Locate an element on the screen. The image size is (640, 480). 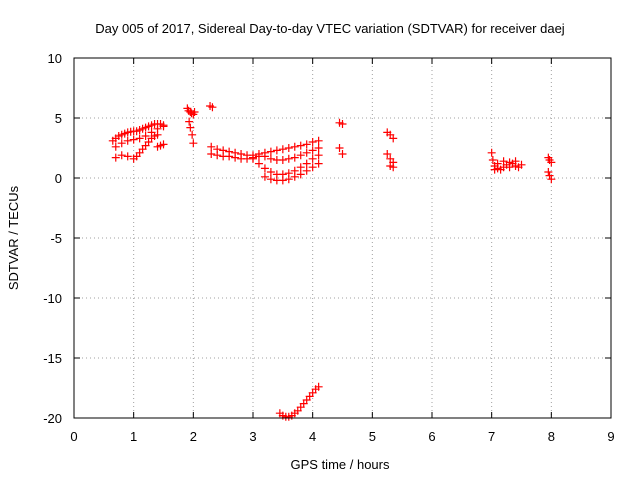
x-tick-label: 9 is located at coordinates (610, 436).